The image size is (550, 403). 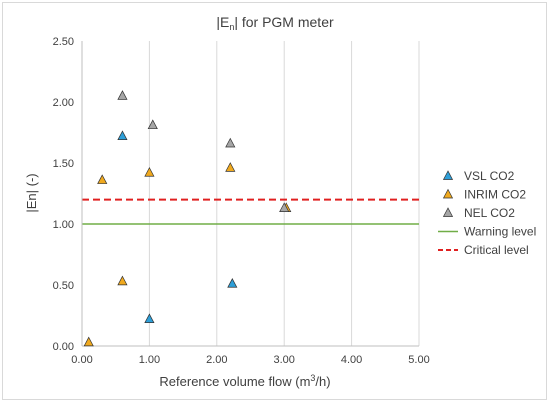 What do you see at coordinates (81, 360) in the screenshot?
I see `x-tick-label: 0.00` at bounding box center [81, 360].